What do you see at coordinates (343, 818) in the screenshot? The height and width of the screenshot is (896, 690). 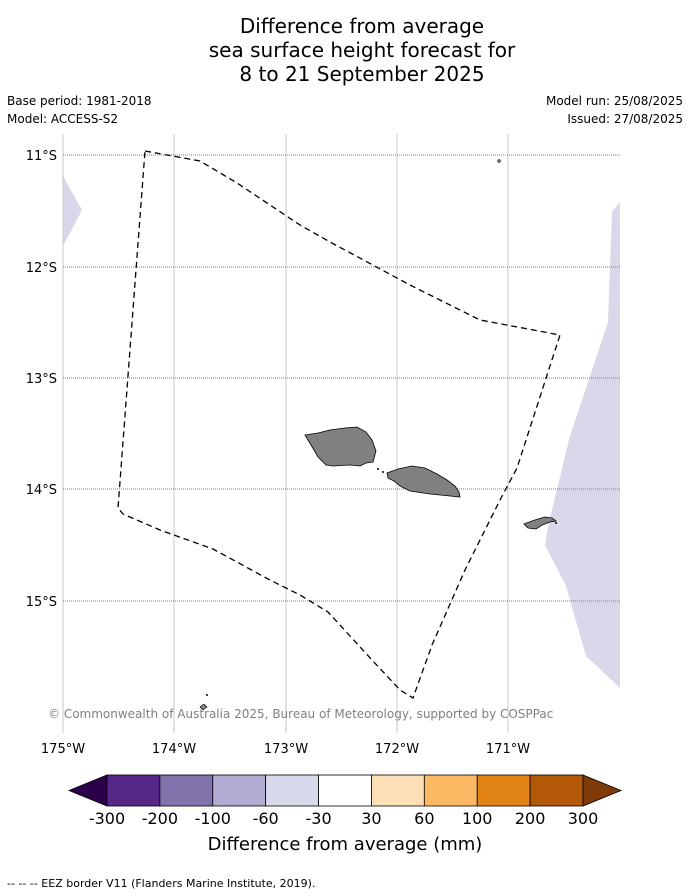 I see `colorbar-labels: -300 -200 -100 -60 -30 30 60 100 200 300` at bounding box center [343, 818].